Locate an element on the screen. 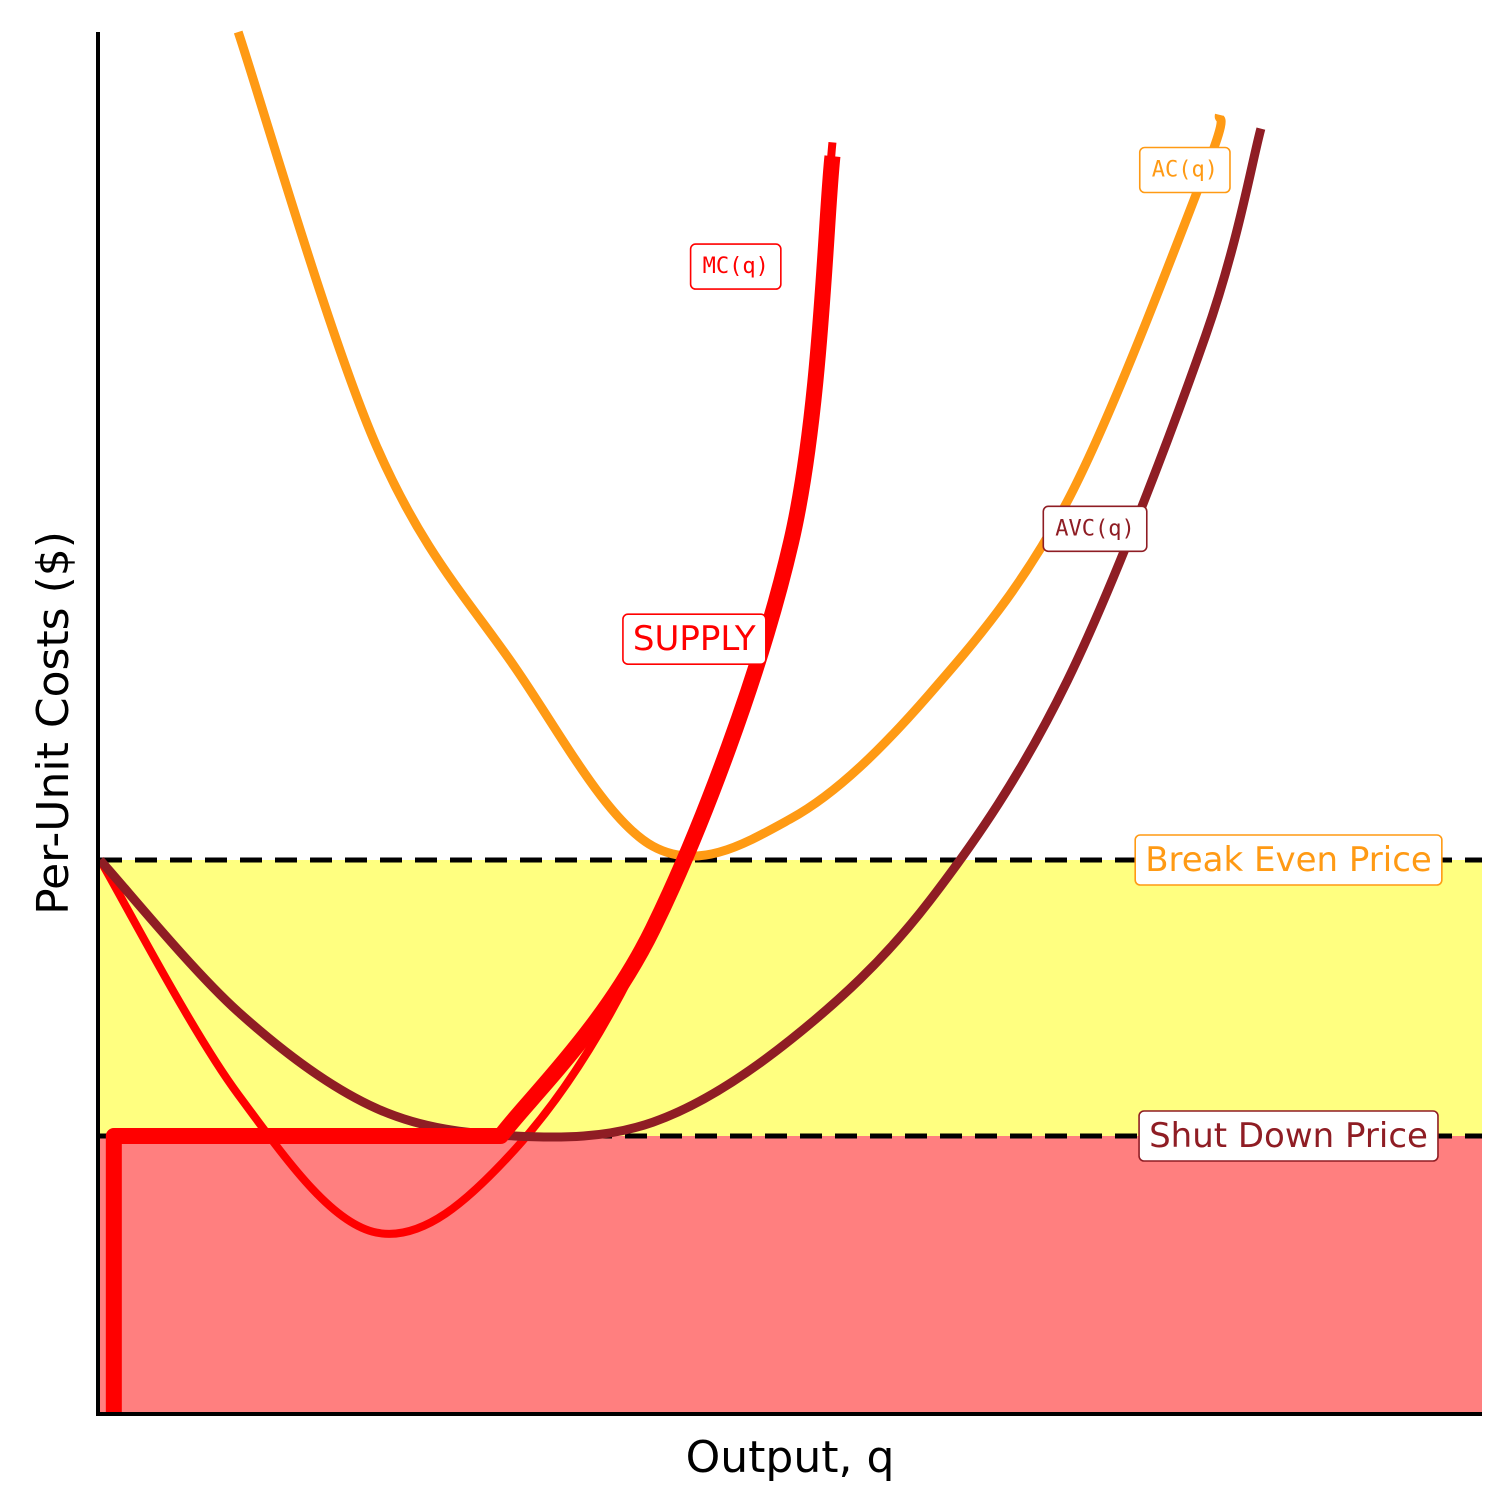 The width and height of the screenshot is (1512, 1512). breakeven-label: Break Even Price is located at coordinates (1288, 860).